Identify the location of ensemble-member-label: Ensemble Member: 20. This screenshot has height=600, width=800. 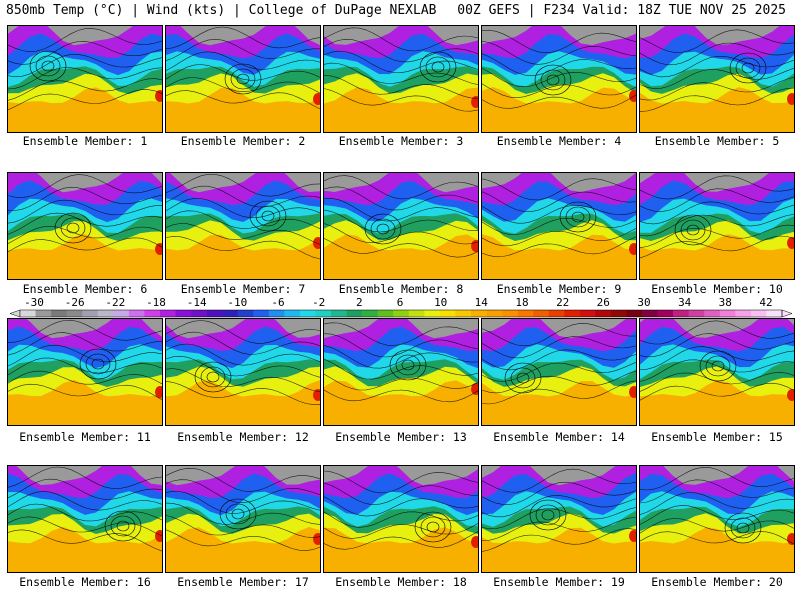
(717, 582).